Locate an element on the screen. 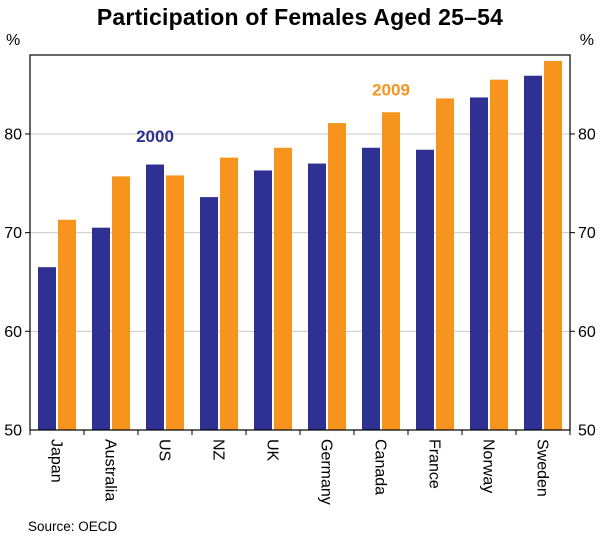 The image size is (600, 543). y-axis-unit-right: % is located at coordinates (586, 40).